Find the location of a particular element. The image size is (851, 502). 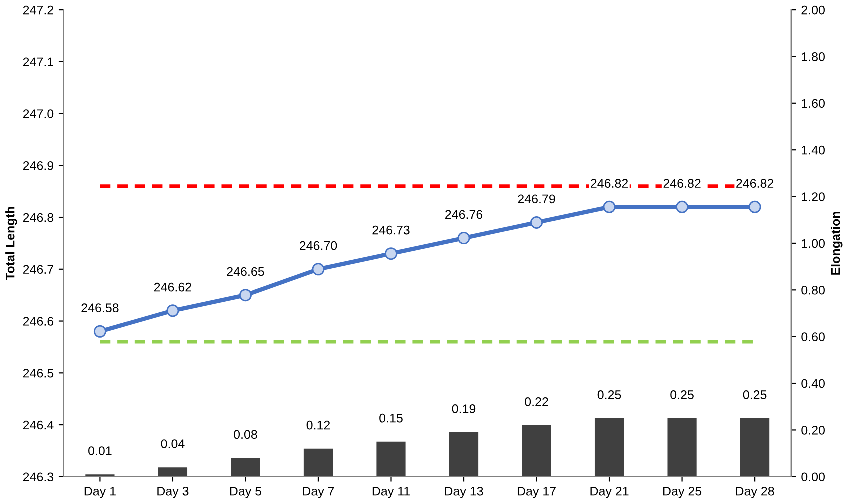

data-label: 246.58 is located at coordinates (100, 308).